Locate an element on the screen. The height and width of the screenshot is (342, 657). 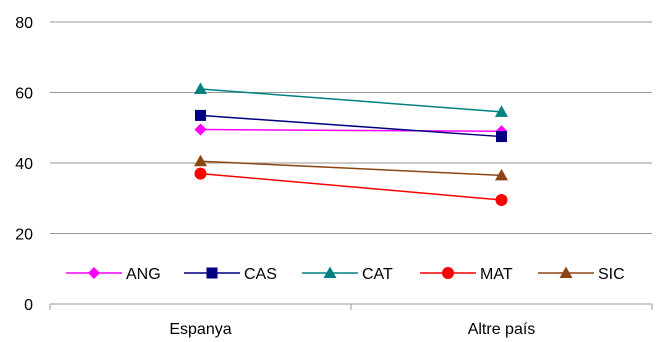
y-tick-label: 40 is located at coordinates (24, 164).